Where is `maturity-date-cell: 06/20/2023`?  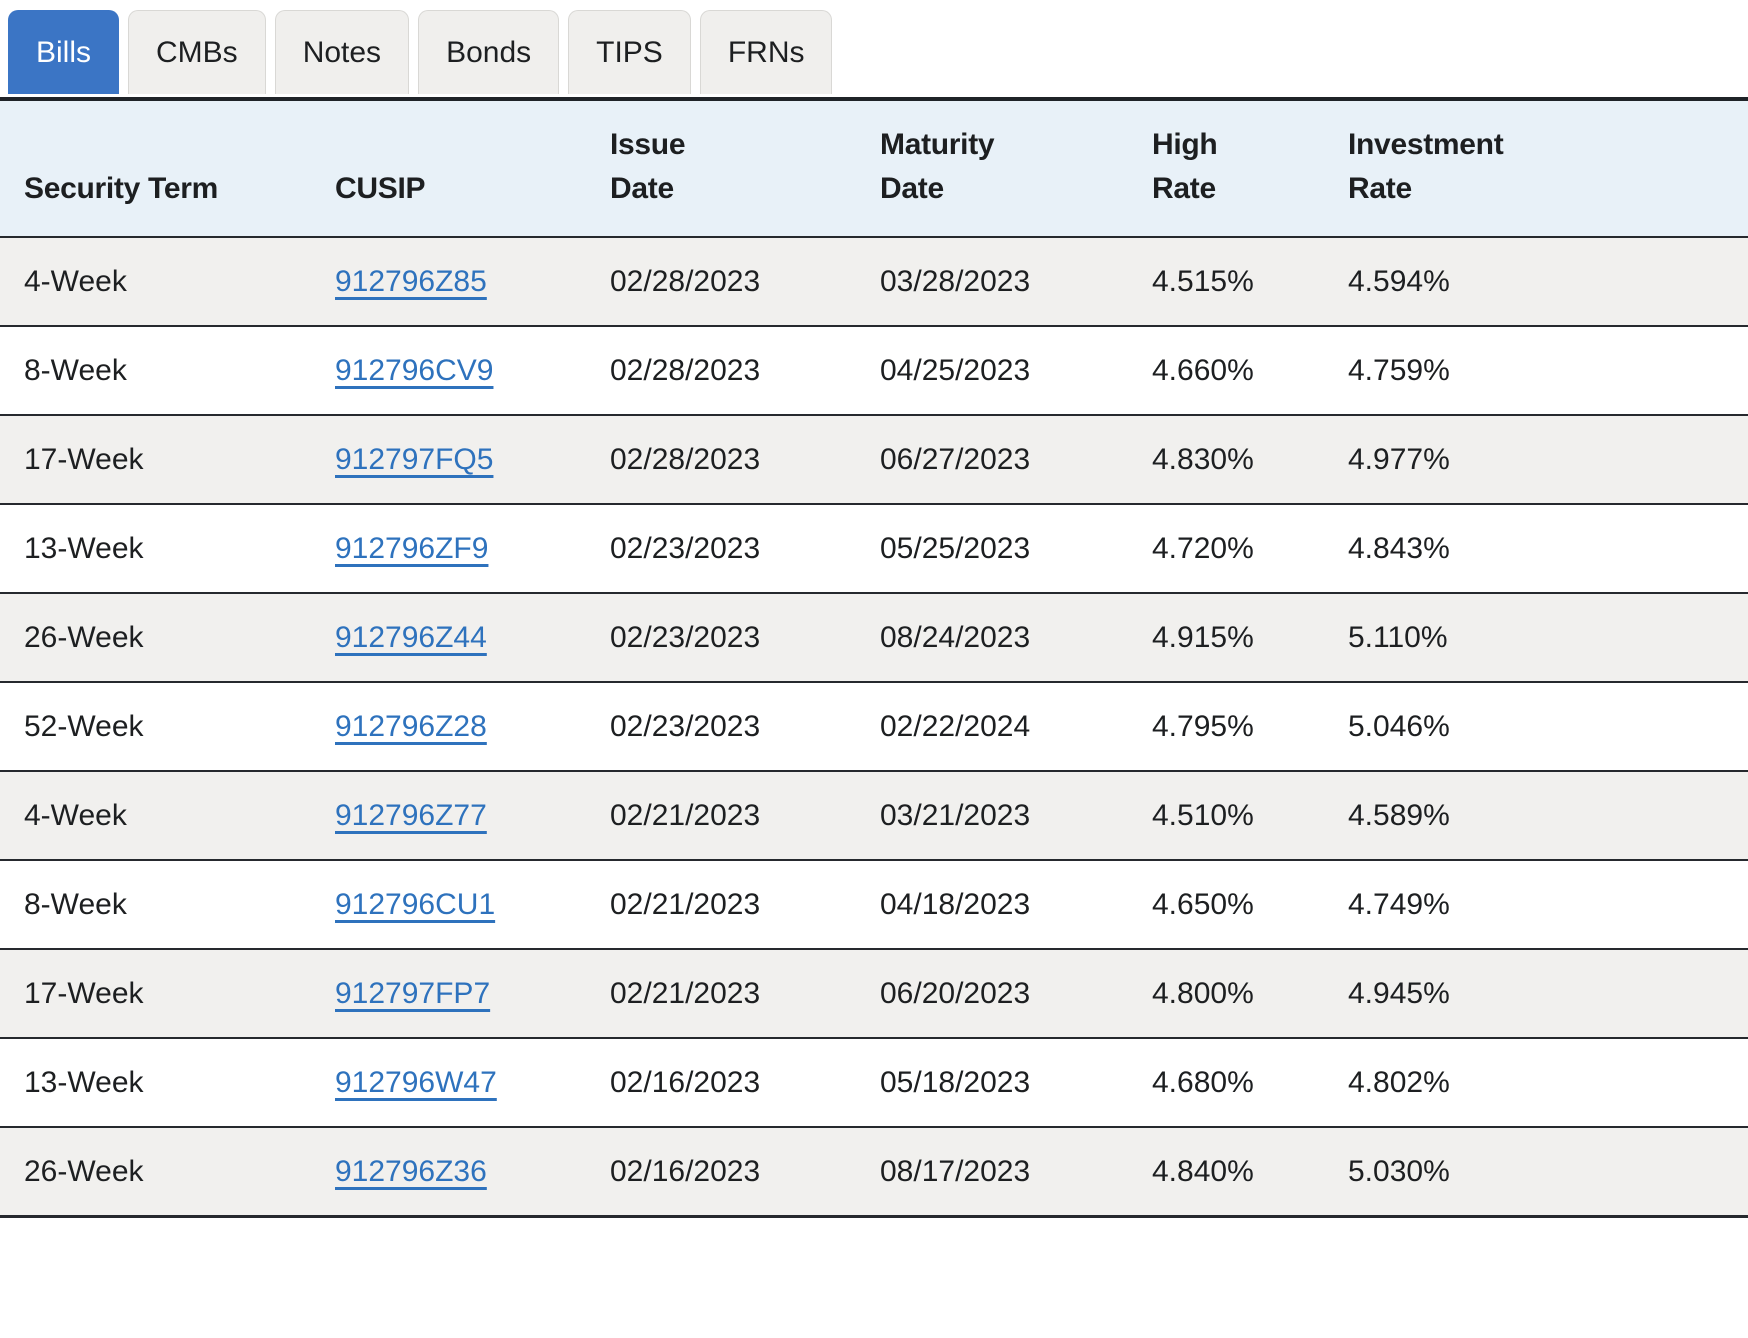
maturity-date-cell: 06/20/2023 is located at coordinates (955, 993).